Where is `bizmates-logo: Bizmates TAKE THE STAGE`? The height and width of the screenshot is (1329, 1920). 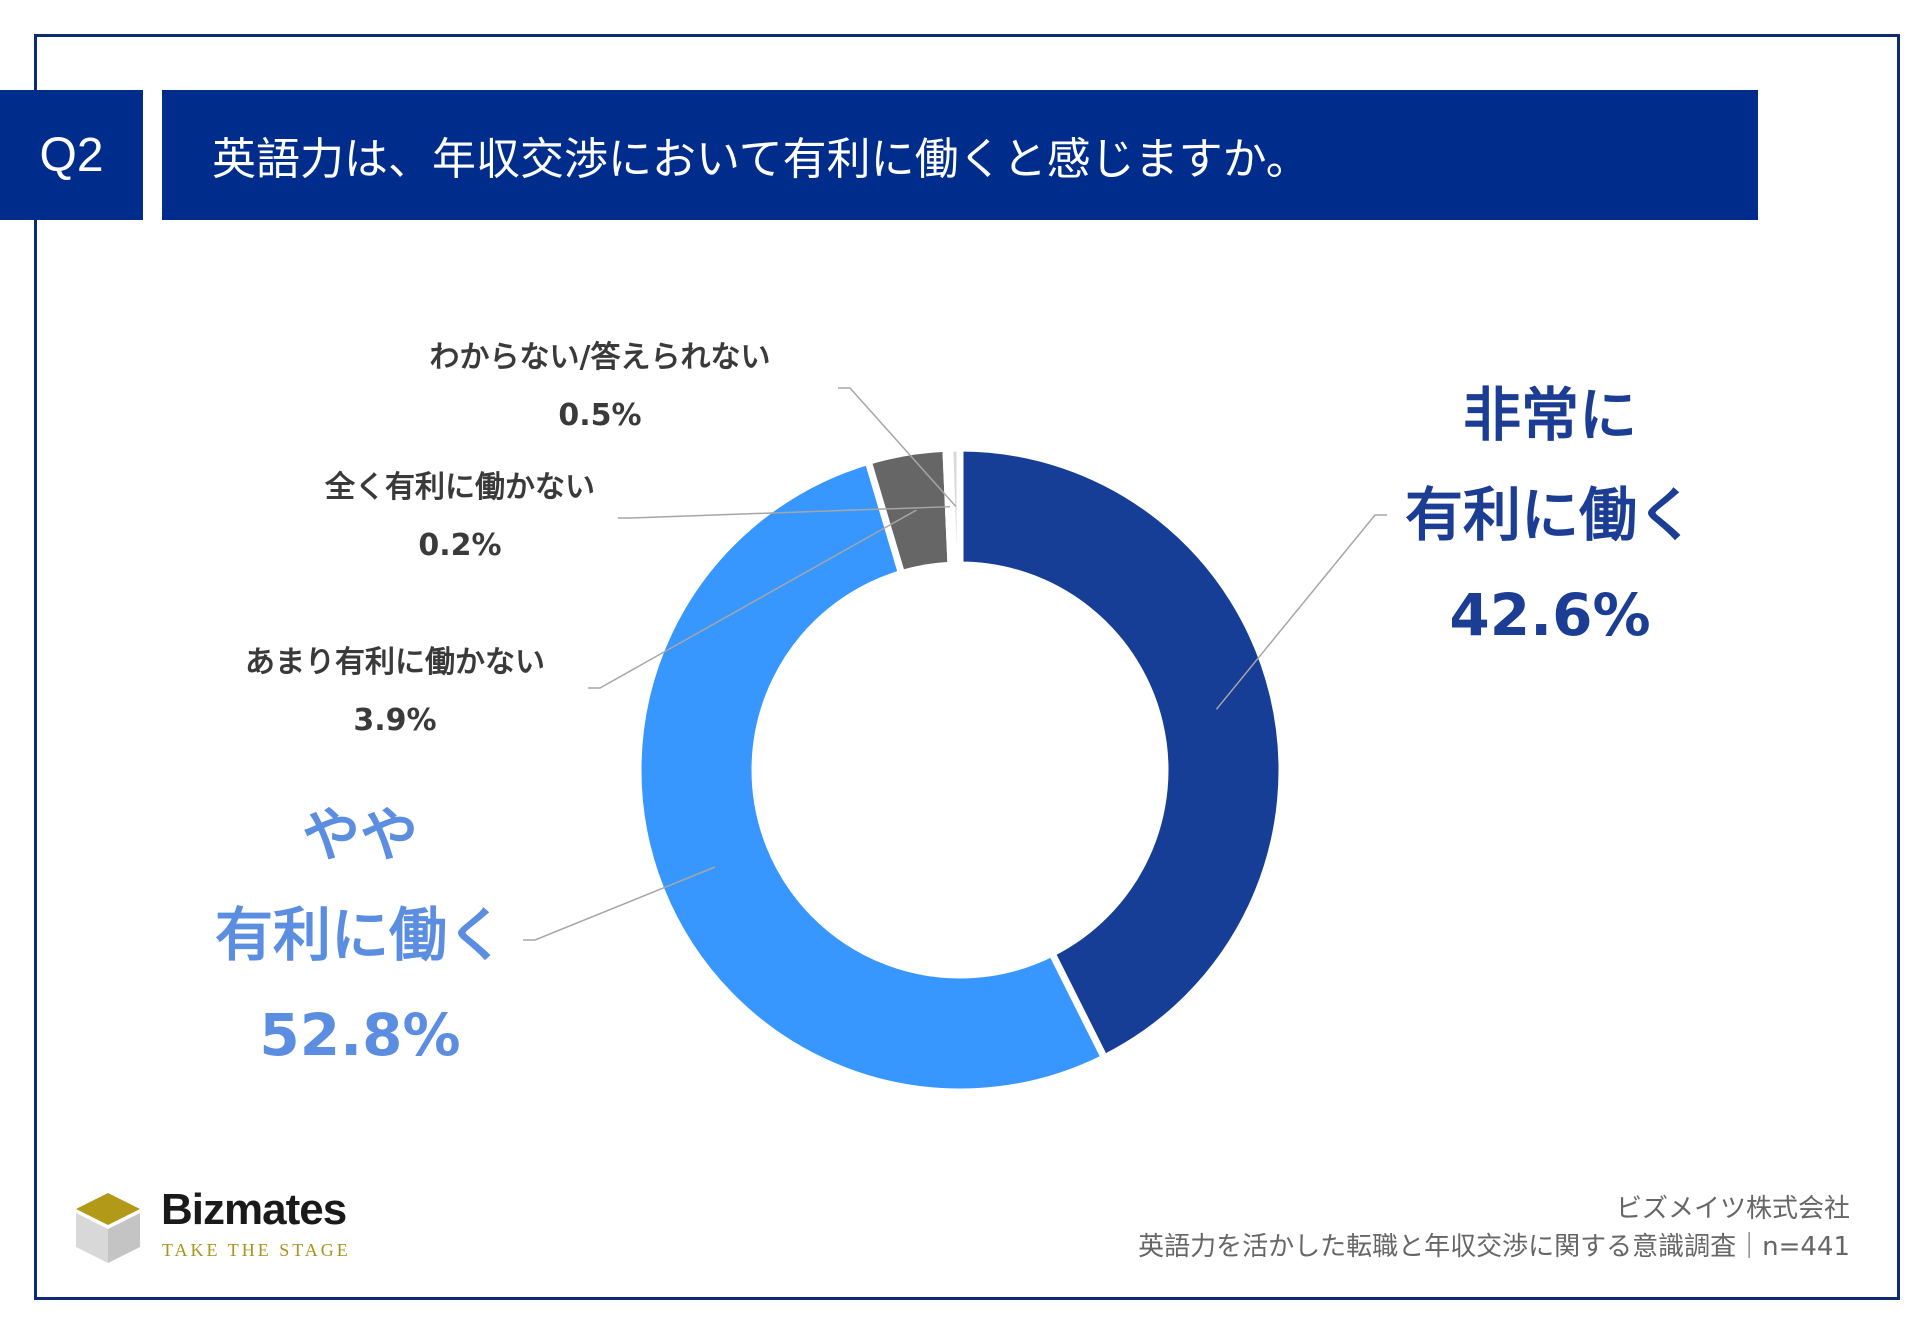 bizmates-logo: Bizmates TAKE THE STAGE is located at coordinates (226, 1225).